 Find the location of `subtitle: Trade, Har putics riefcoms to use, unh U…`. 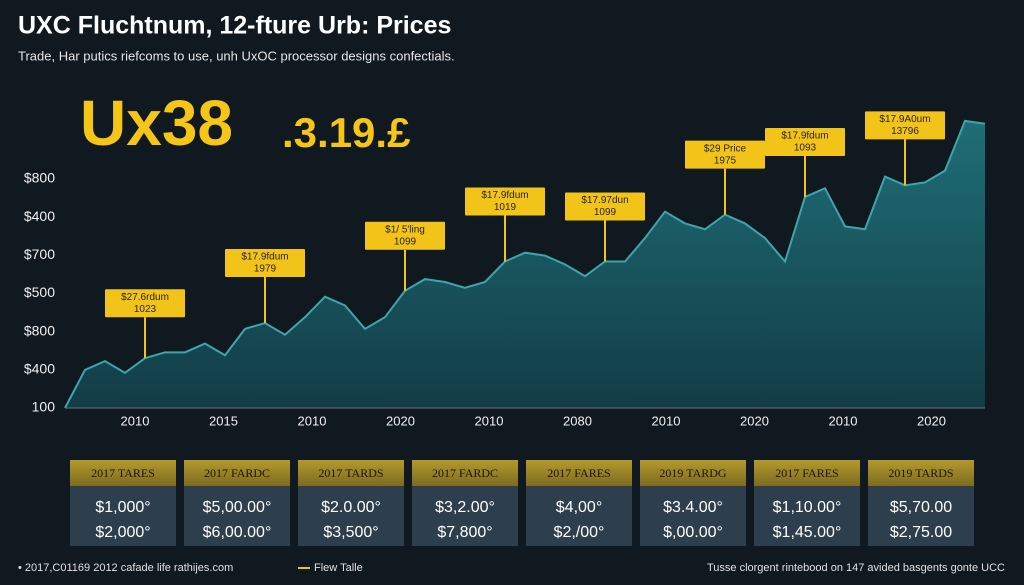

subtitle: Trade, Har putics riefcoms to use, unh U… is located at coordinates (236, 55).